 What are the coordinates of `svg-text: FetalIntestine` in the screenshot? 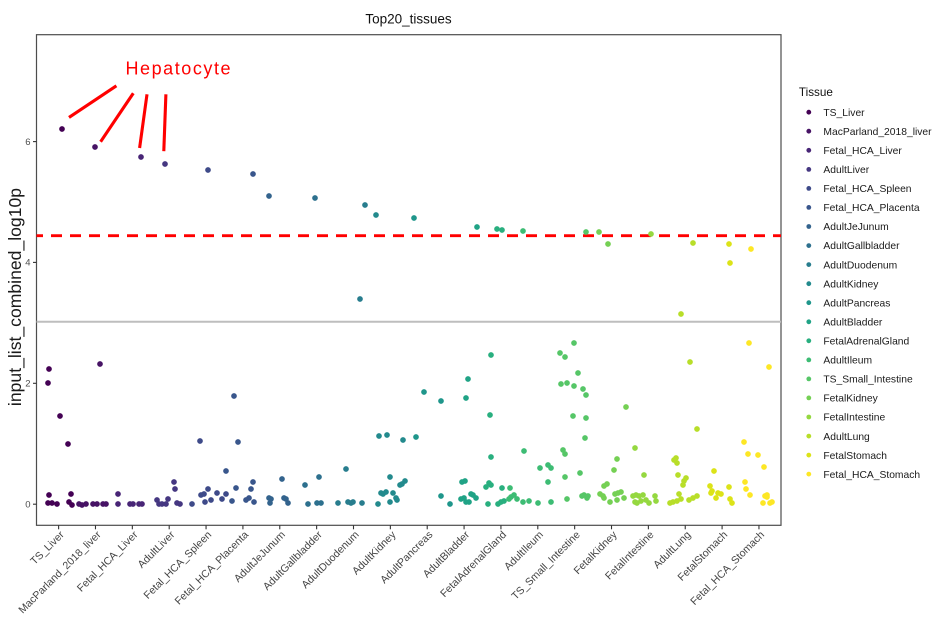 It's located at (854, 418).